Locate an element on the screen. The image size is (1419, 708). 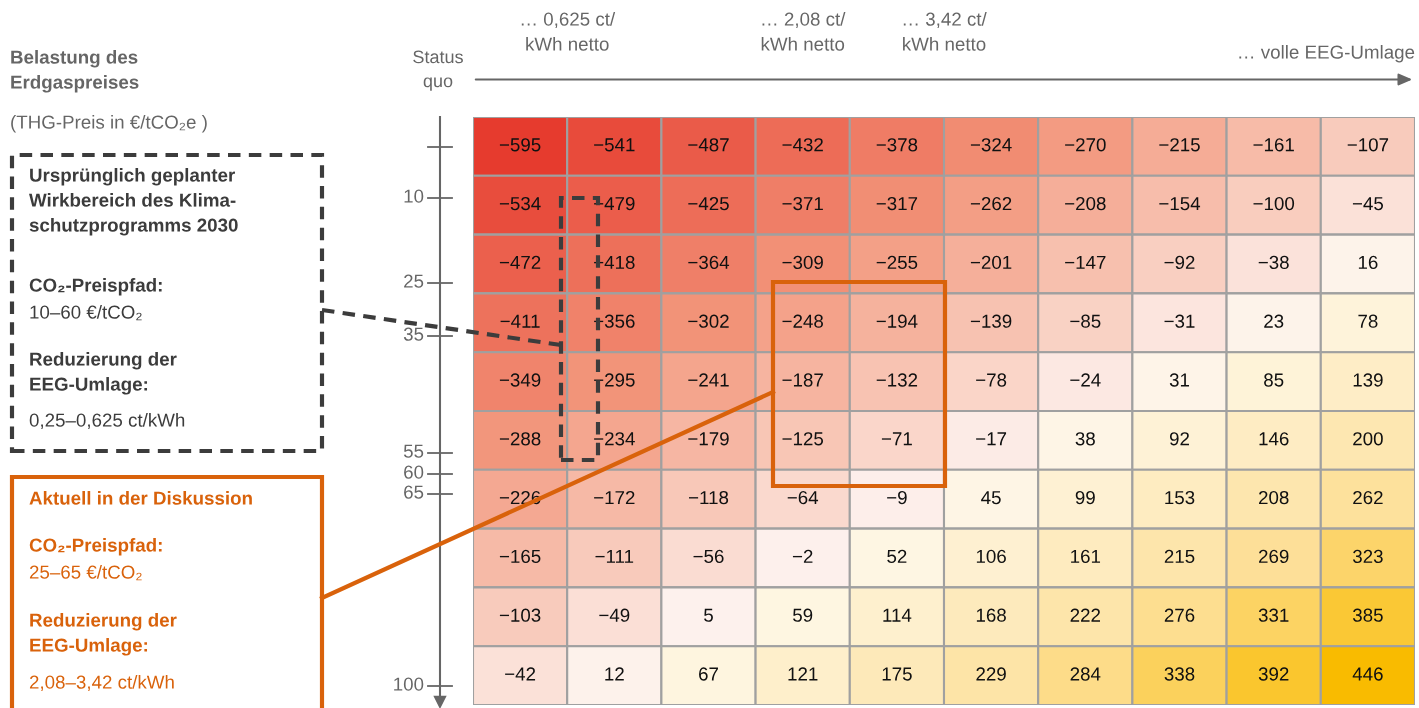
data-label: 200 is located at coordinates (1368, 439).